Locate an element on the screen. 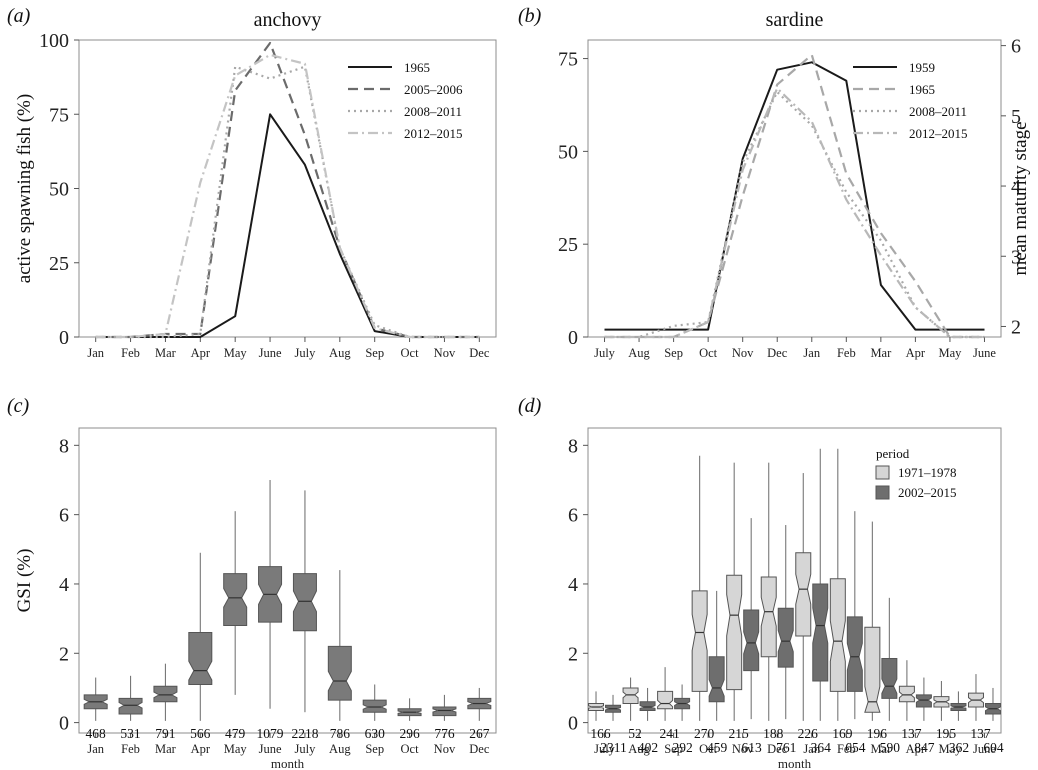  count-label: 169 is located at coordinates (842, 733).